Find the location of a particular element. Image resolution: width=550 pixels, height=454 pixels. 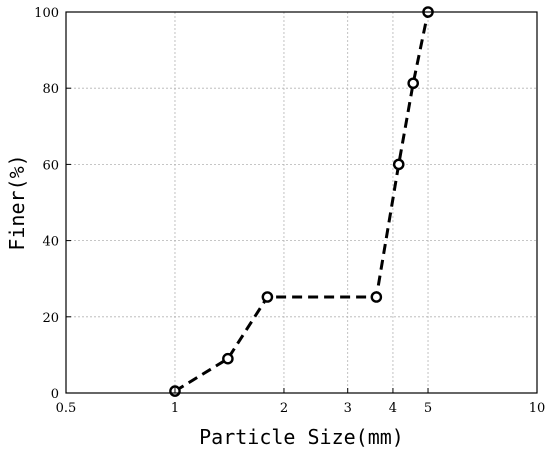

y-axis-title: Finer(%) is located at coordinates (17, 202).